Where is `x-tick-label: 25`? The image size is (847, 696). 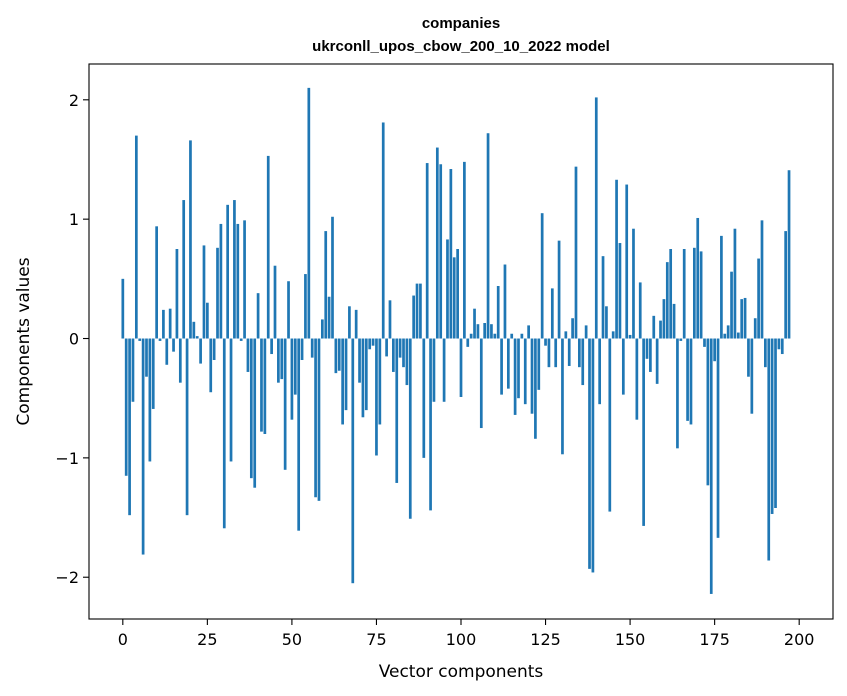
x-tick-label: 25 is located at coordinates (207, 639).